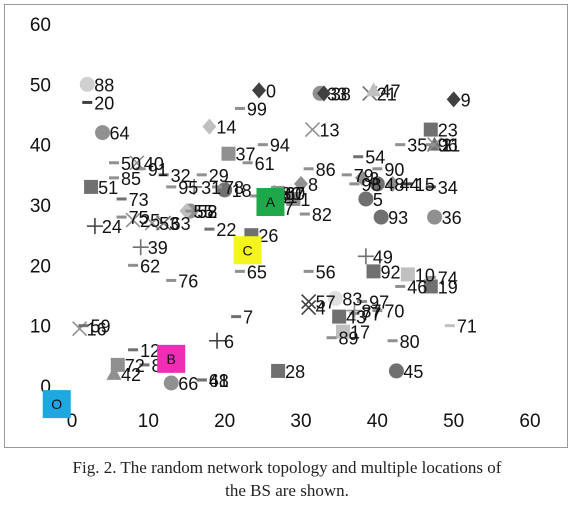  I want to click on x-tick-label: 0, so click(72, 421).